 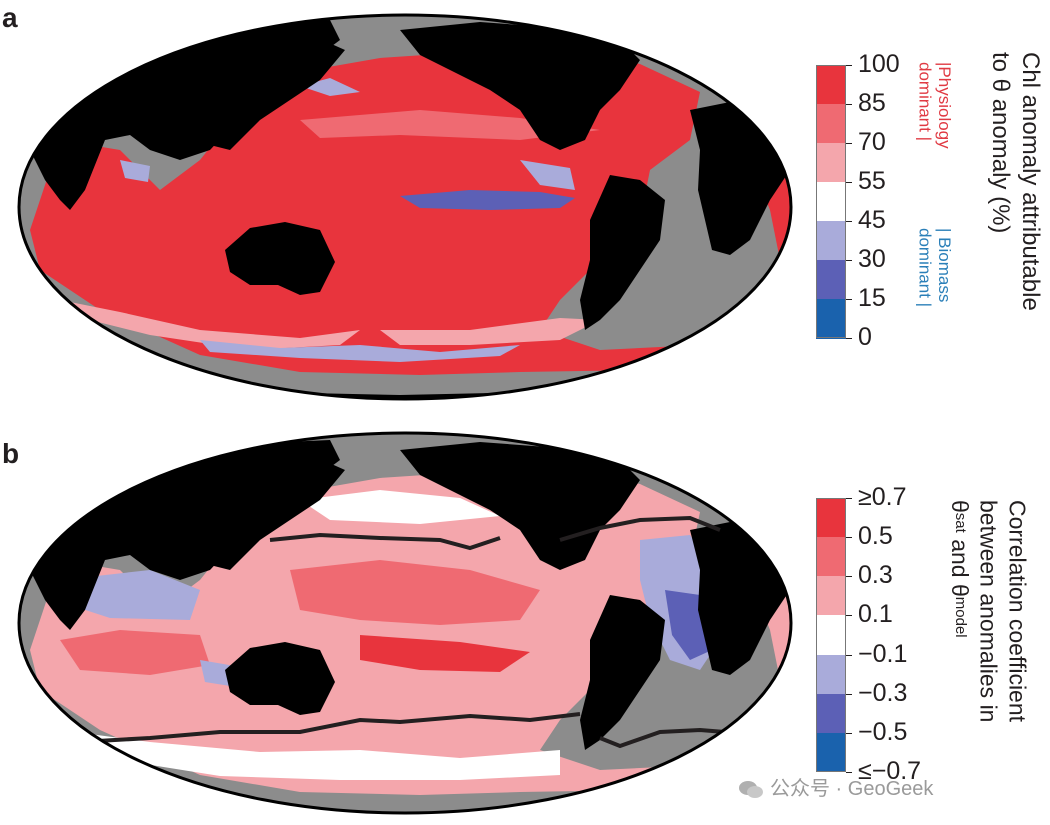 I want to click on map-b-contour-south, so click(x=402, y=730).